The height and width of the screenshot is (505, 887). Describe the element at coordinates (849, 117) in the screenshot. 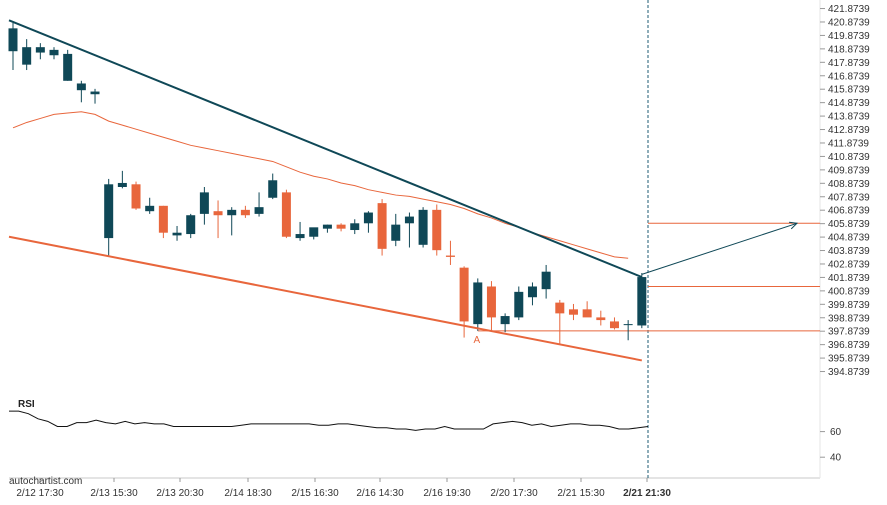

I see `y-tick-label: 413.8739` at that location.